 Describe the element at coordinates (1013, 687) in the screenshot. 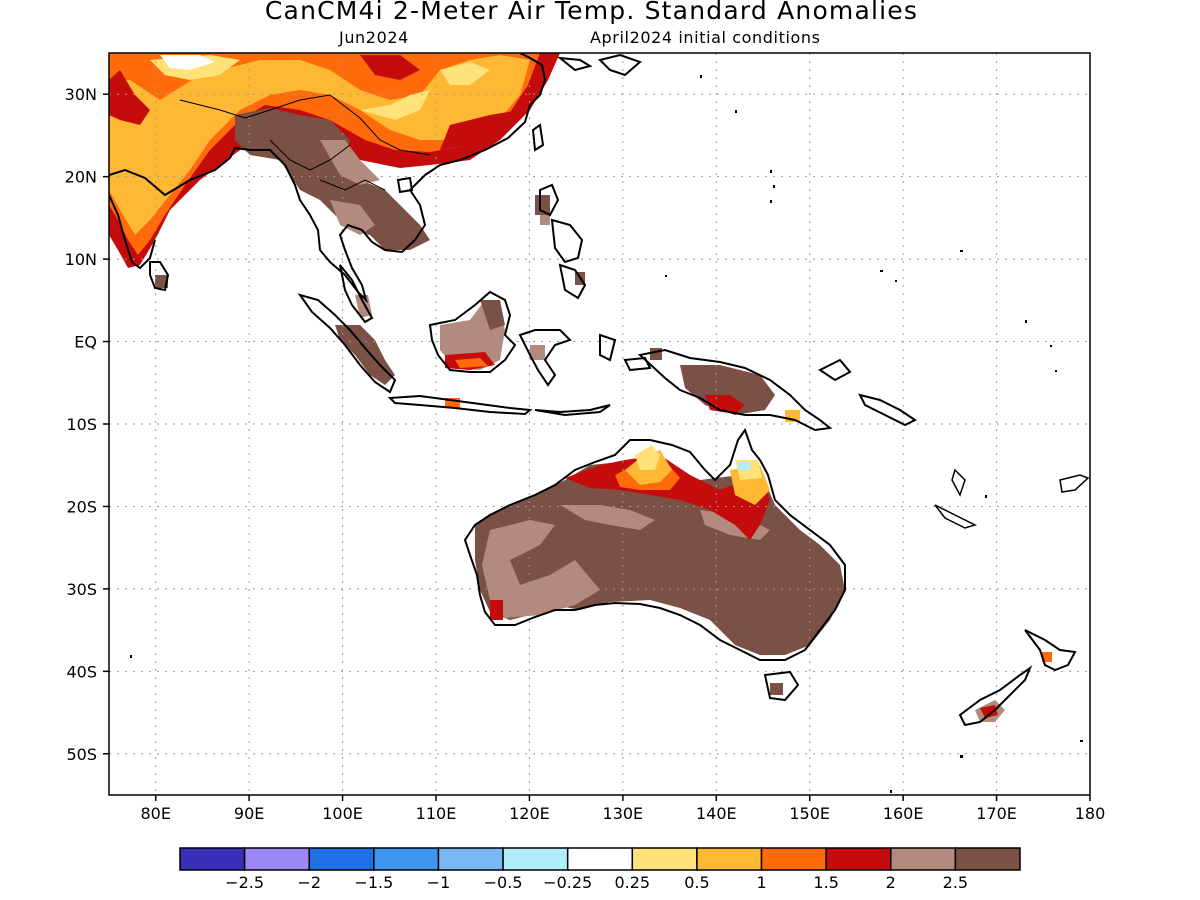

I see `anomaly-new-zealand` at that location.